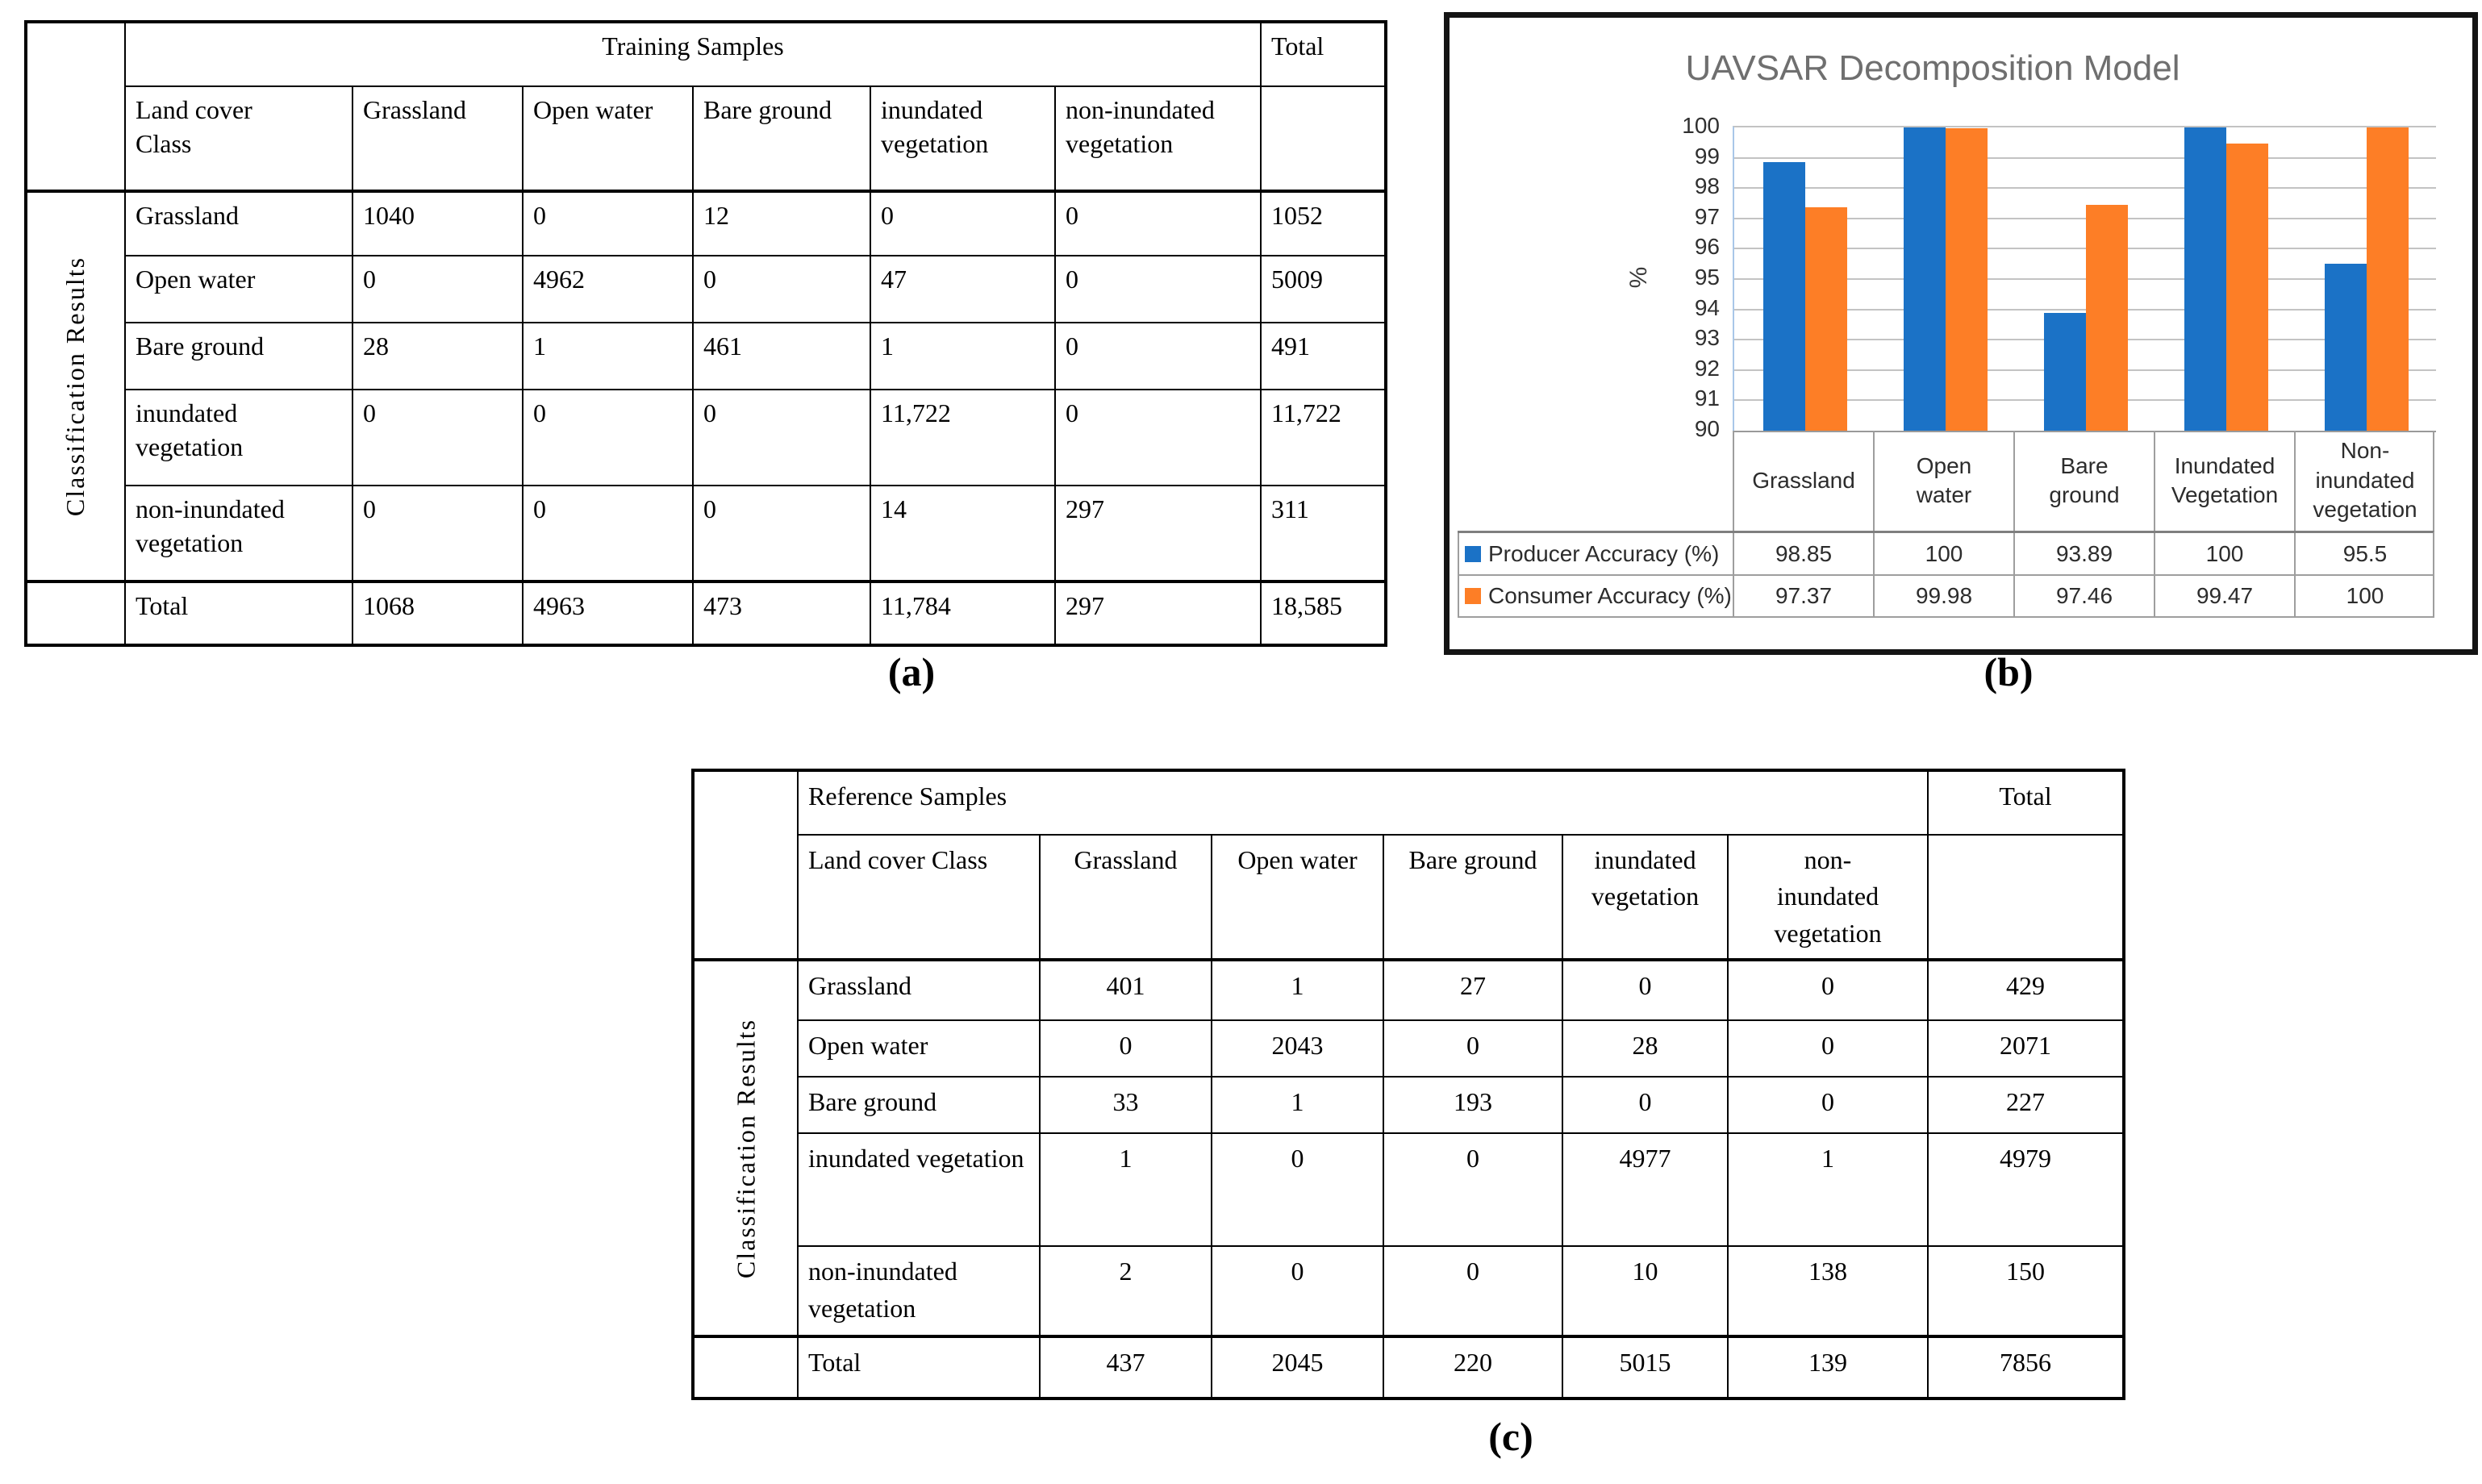 The image size is (2482, 1484). What do you see at coordinates (963, 534) in the screenshot?
I see `cell-value: 14` at bounding box center [963, 534].